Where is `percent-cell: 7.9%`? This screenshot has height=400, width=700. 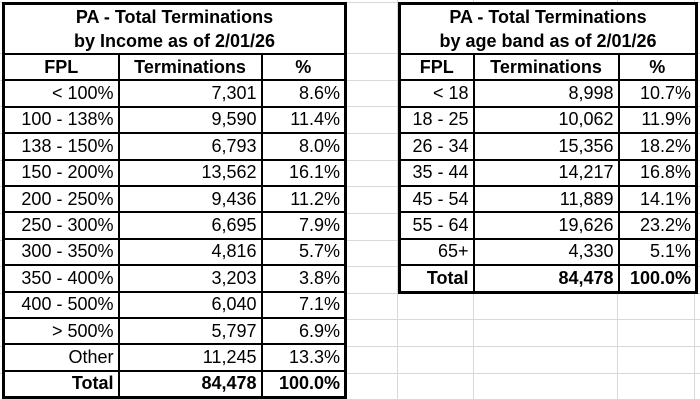 percent-cell: 7.9% is located at coordinates (303, 225).